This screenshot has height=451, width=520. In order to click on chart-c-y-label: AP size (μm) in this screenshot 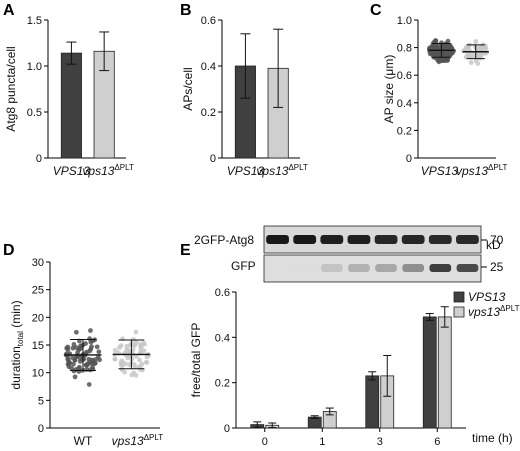, I will do `click(389, 89)`.